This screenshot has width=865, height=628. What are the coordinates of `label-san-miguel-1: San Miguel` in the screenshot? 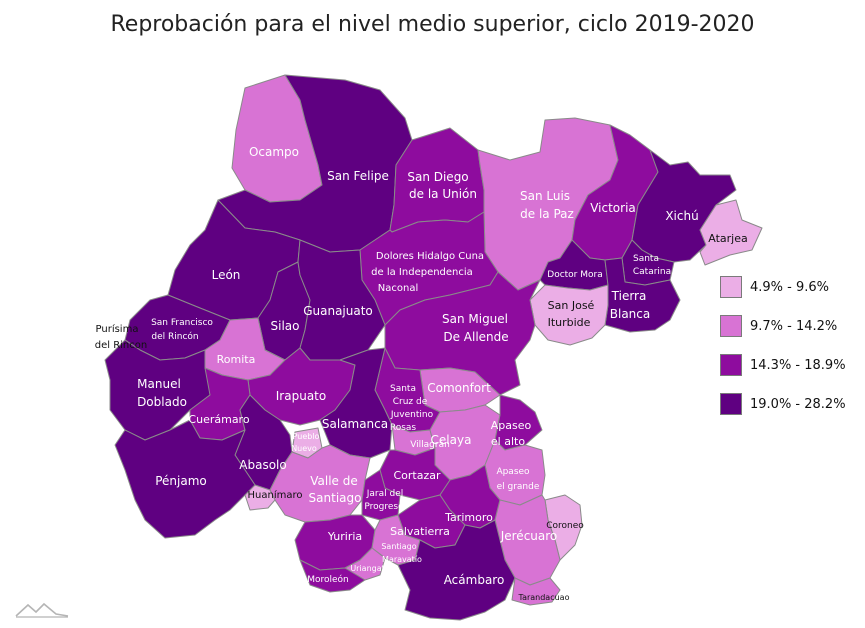 It's located at (475, 319).